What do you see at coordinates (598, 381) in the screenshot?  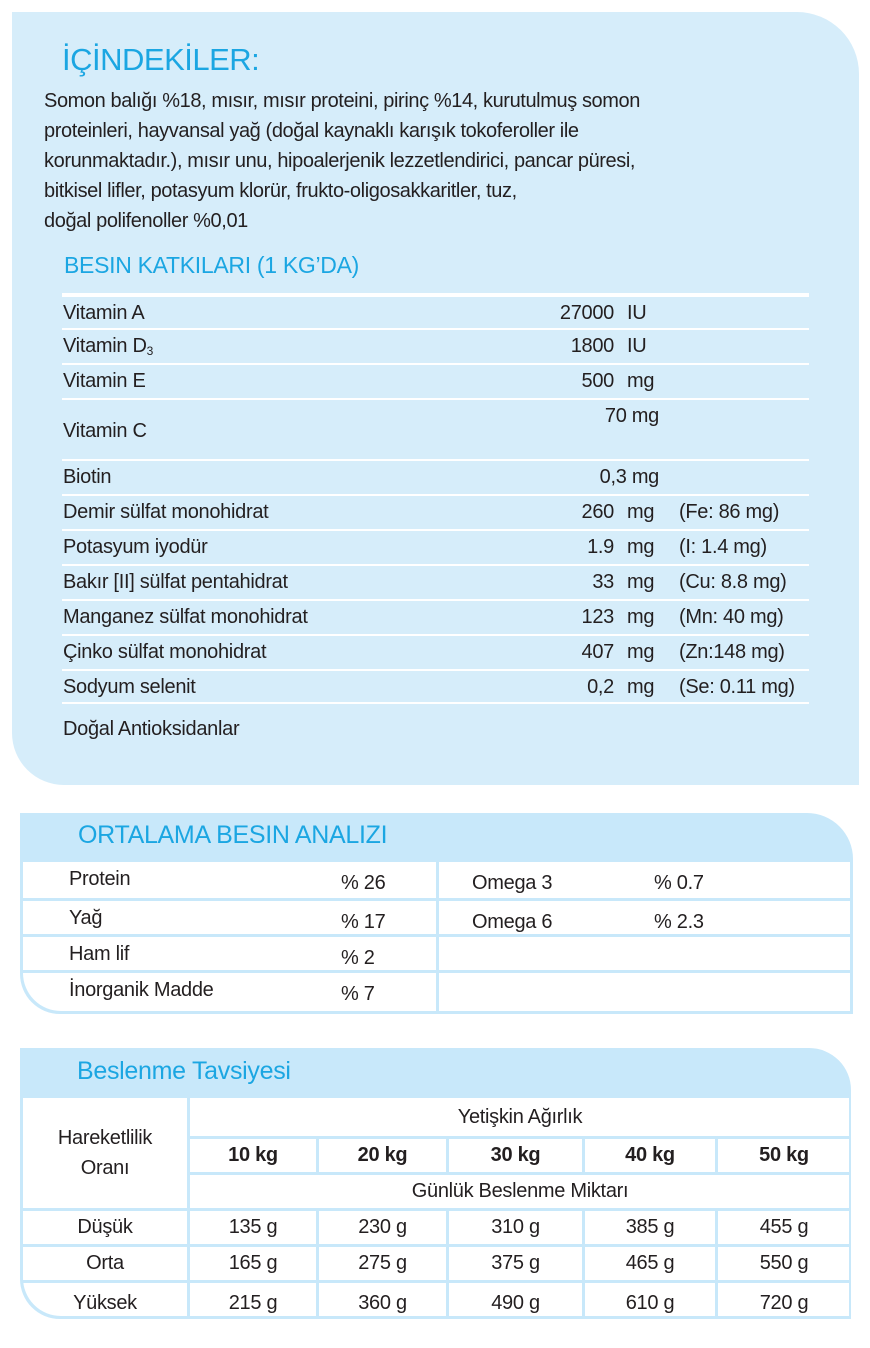 I see `additive-value: 500` at bounding box center [598, 381].